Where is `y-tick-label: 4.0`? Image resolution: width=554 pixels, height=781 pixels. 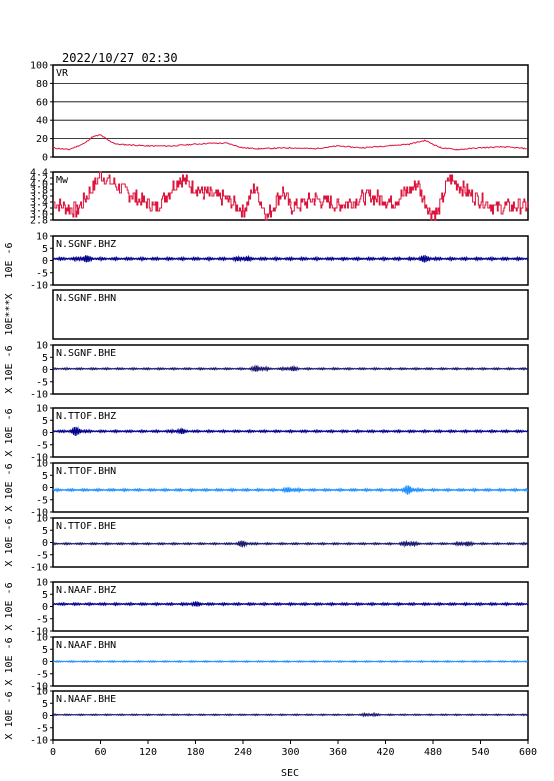
y-tick-label: 4.0 is located at coordinates (39, 185).